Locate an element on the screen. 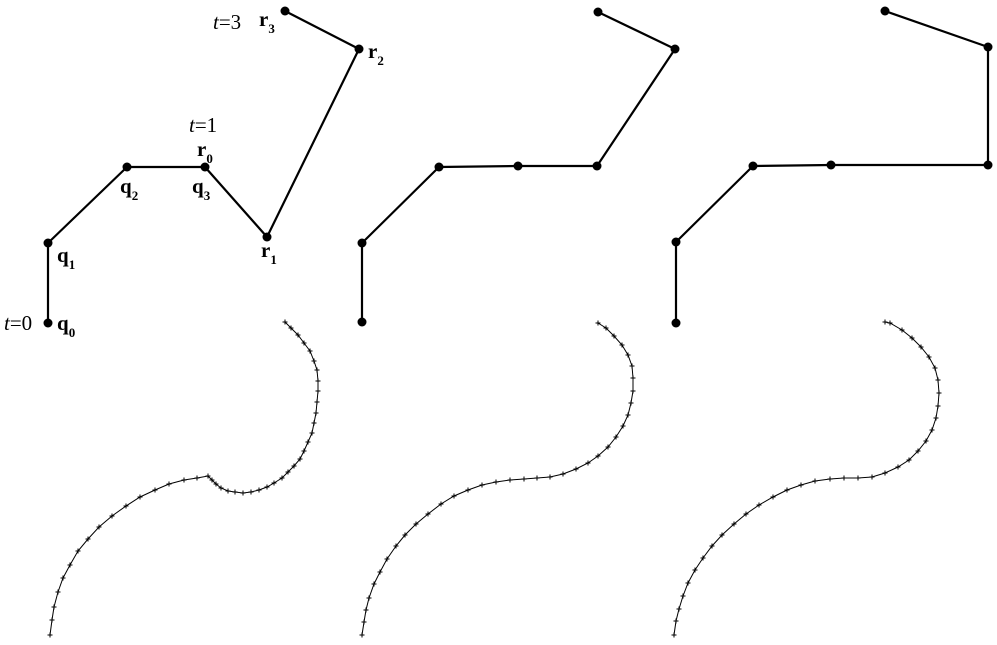  control-point-q3-r0 is located at coordinates (205, 167).